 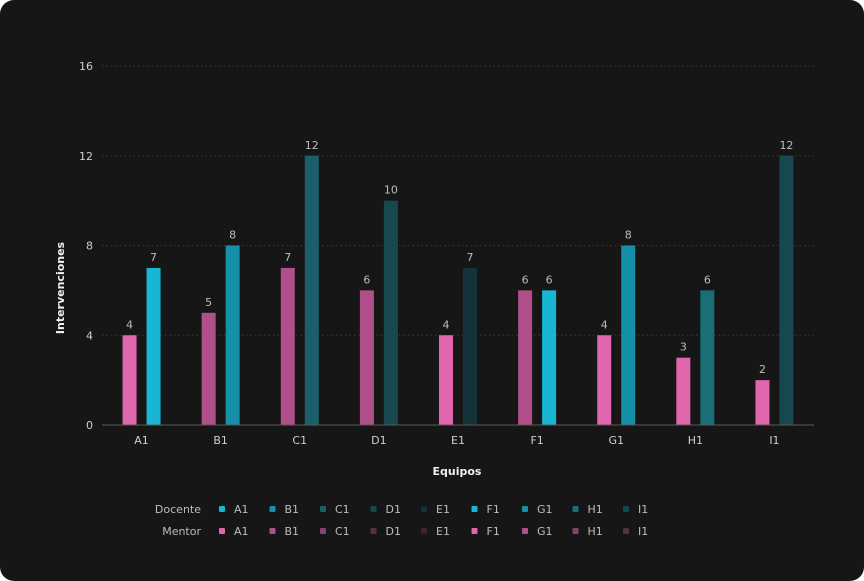 What do you see at coordinates (695, 440) in the screenshot?
I see `x-tick-label: H1` at bounding box center [695, 440].